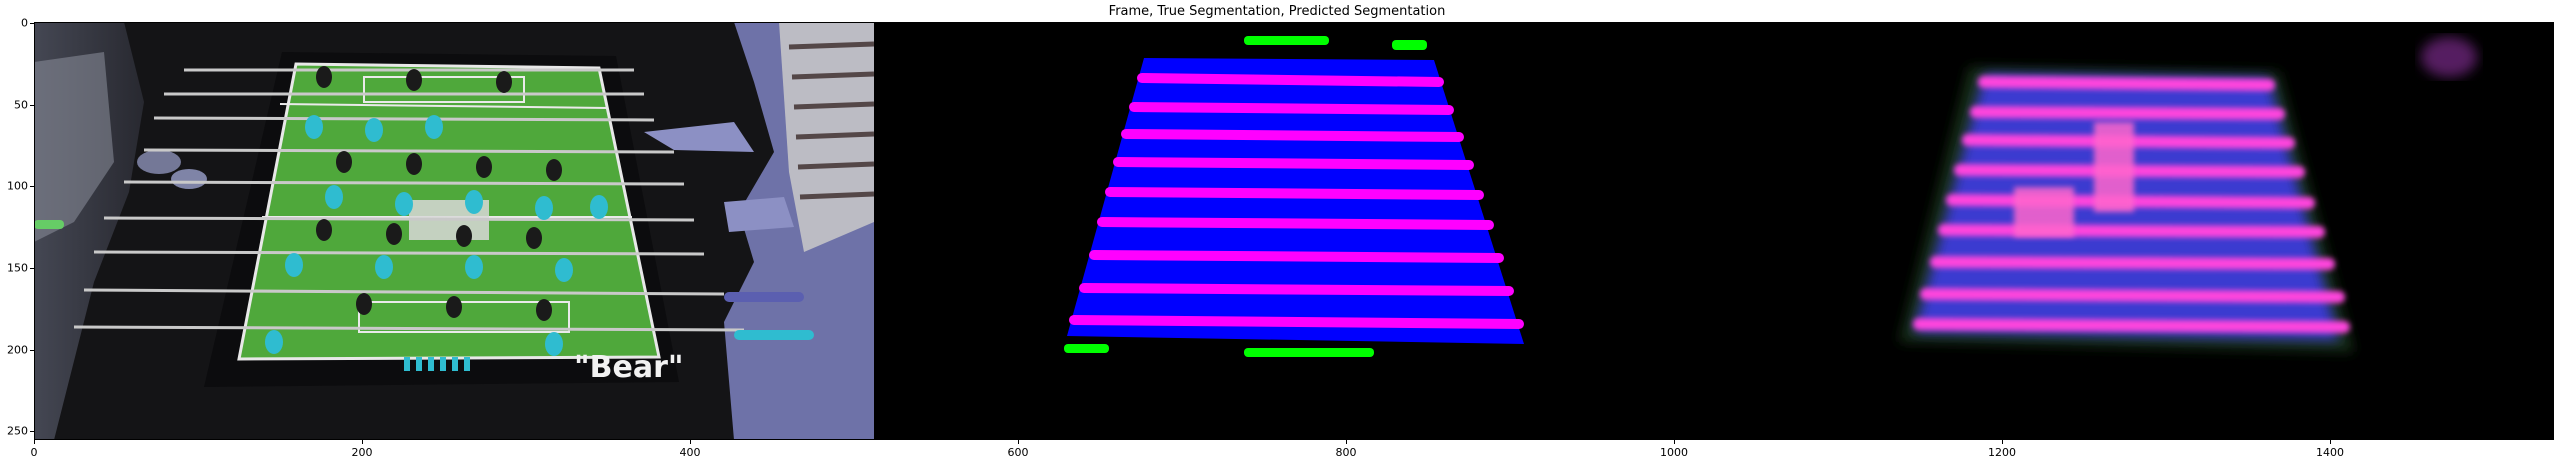 The width and height of the screenshot is (2554, 465). What do you see at coordinates (1674, 452) in the screenshot?
I see `x-tick-label: 1000` at bounding box center [1674, 452].